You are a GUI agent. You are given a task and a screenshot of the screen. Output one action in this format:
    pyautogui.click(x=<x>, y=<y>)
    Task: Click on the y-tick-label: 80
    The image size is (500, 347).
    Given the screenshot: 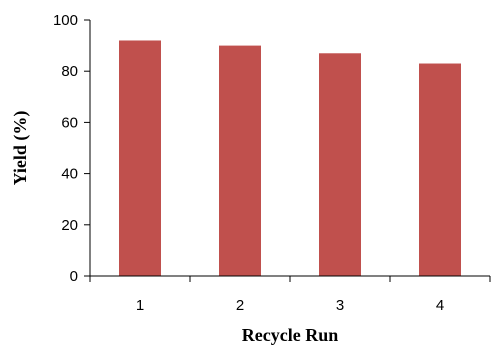 What is the action you would take?
    pyautogui.click(x=69, y=71)
    